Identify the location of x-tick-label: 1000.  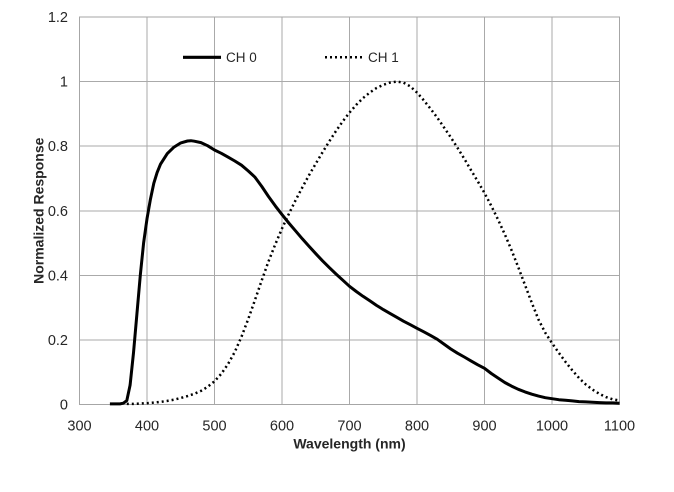
(552, 427).